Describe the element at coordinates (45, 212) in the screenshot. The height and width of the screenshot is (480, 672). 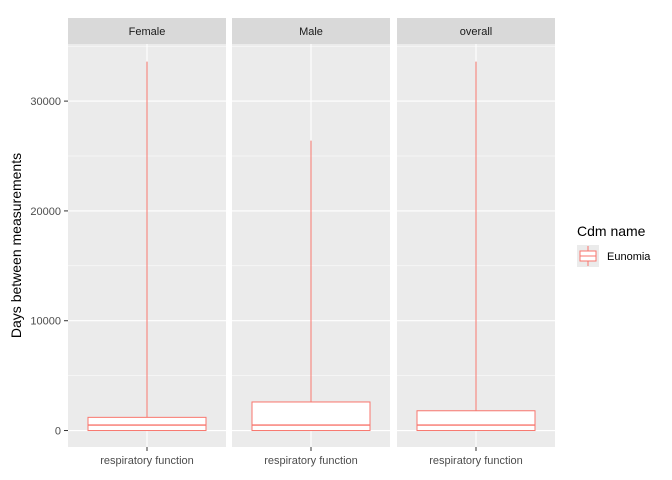
I see `y-tick-label: 20000` at that location.